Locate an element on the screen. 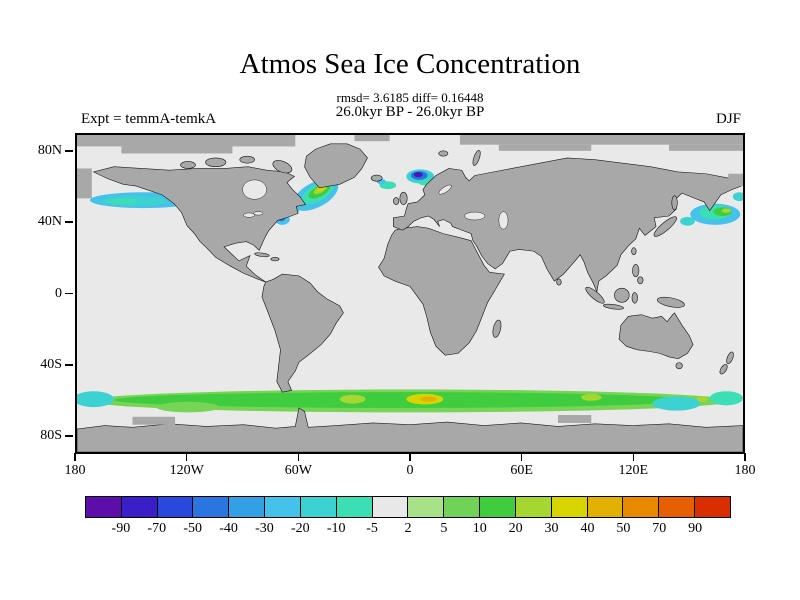  latitude-tick-label: 40S is located at coordinates (51, 364).